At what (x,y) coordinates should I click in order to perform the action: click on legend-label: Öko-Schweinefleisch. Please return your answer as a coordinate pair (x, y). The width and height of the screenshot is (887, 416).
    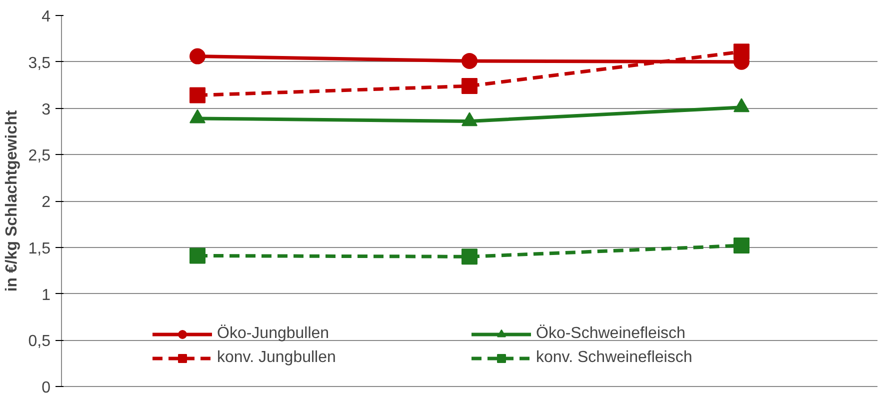
    Looking at the image, I should click on (611, 334).